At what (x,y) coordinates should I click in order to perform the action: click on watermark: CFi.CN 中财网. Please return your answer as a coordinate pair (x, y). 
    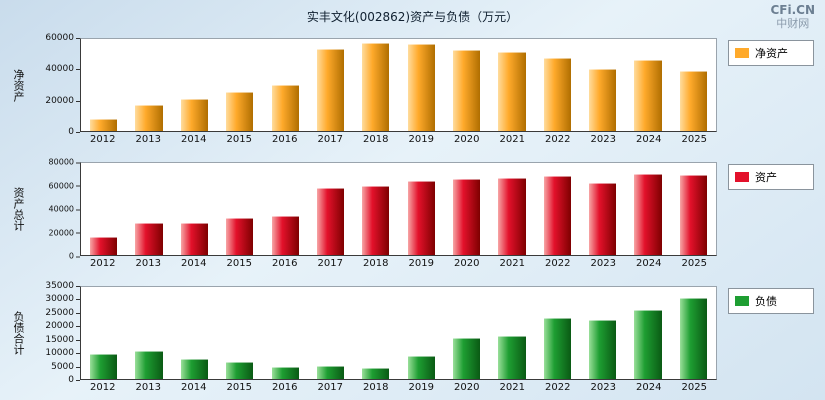
    Looking at the image, I should click on (792, 16).